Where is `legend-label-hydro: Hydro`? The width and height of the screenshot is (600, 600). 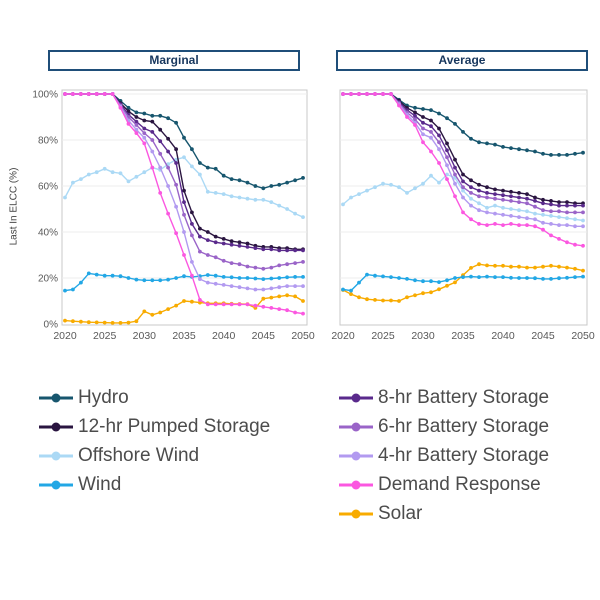 legend-label-hydro: Hydro is located at coordinates (103, 397).